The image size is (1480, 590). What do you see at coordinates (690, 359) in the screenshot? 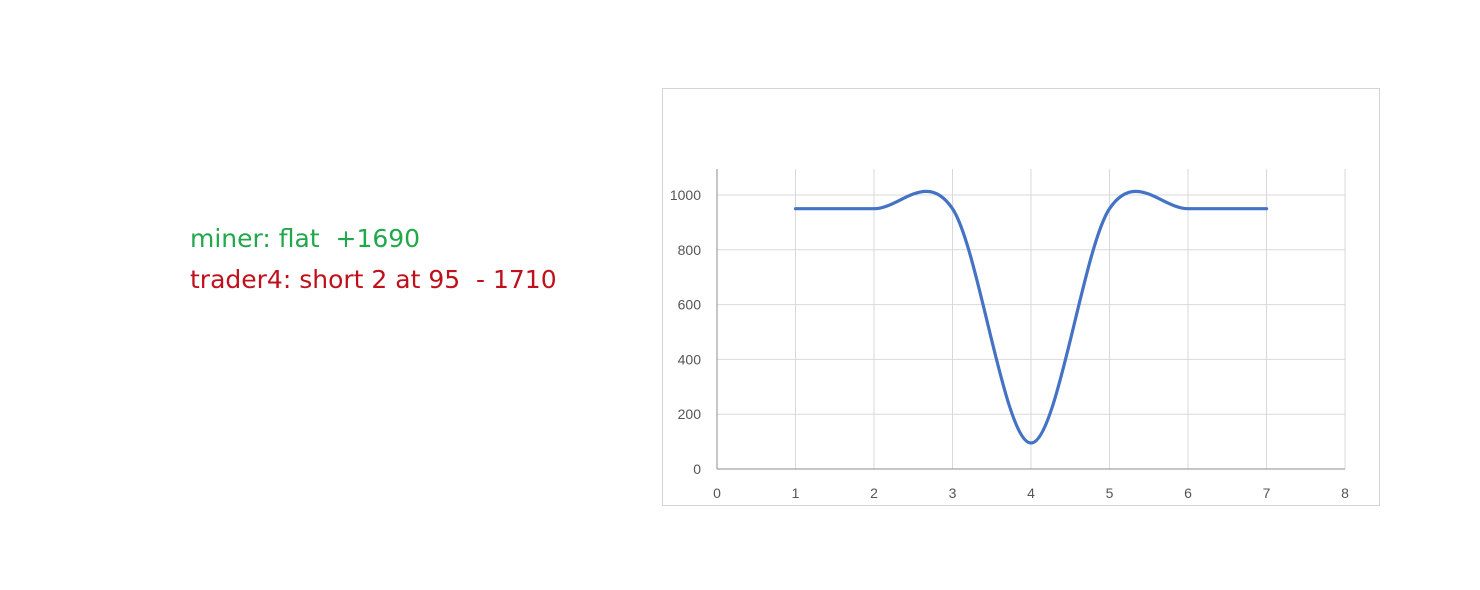
I see `y-tick-label: 400` at bounding box center [690, 359].